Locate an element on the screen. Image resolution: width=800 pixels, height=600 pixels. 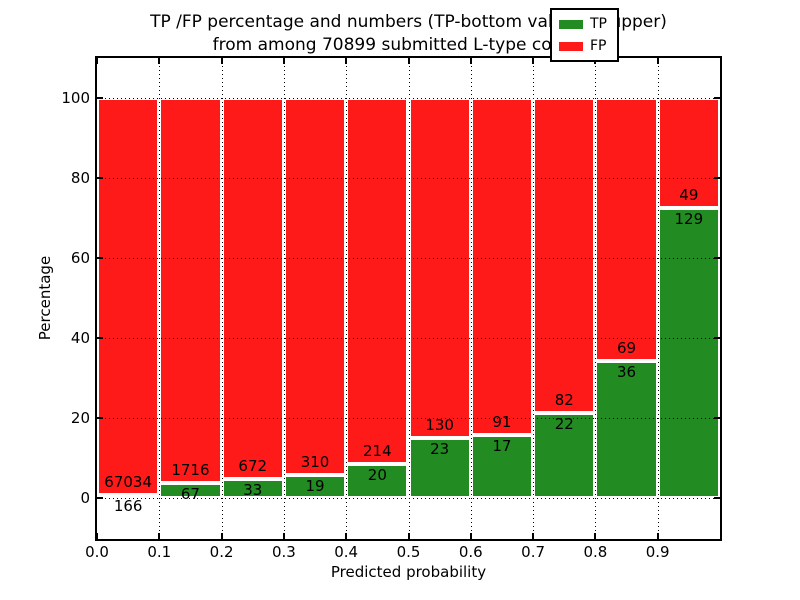
tp-count-label: 19 is located at coordinates (315, 485).